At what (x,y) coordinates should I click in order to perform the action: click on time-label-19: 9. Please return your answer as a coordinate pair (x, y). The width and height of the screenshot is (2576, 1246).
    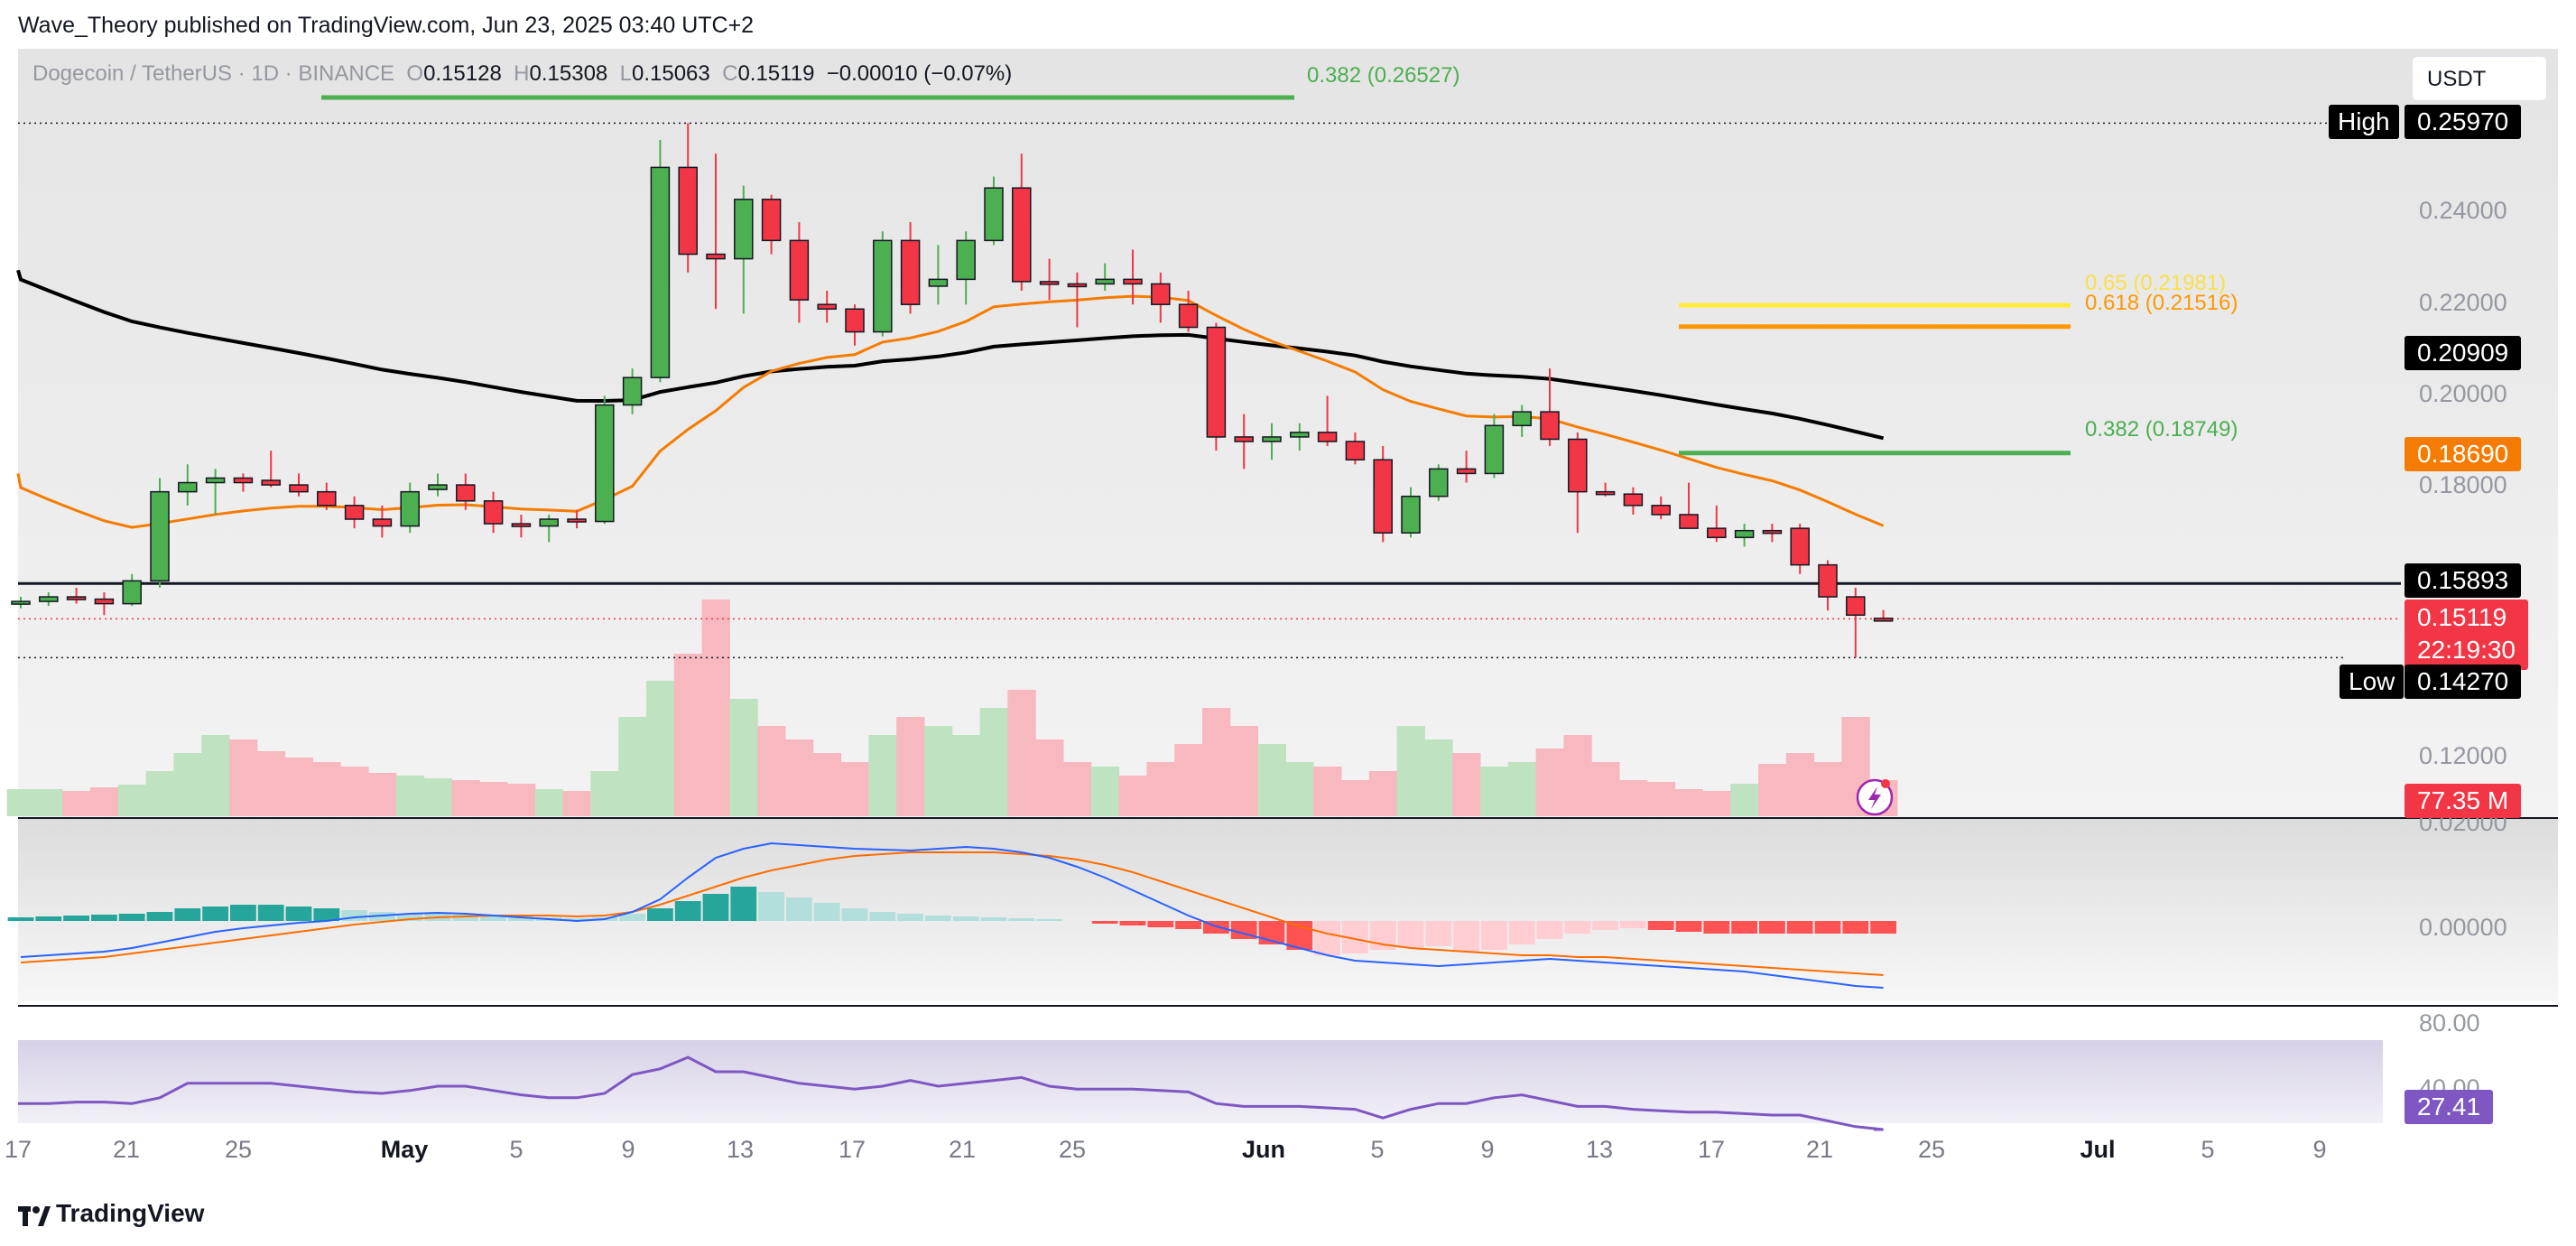
    Looking at the image, I should click on (2319, 1149).